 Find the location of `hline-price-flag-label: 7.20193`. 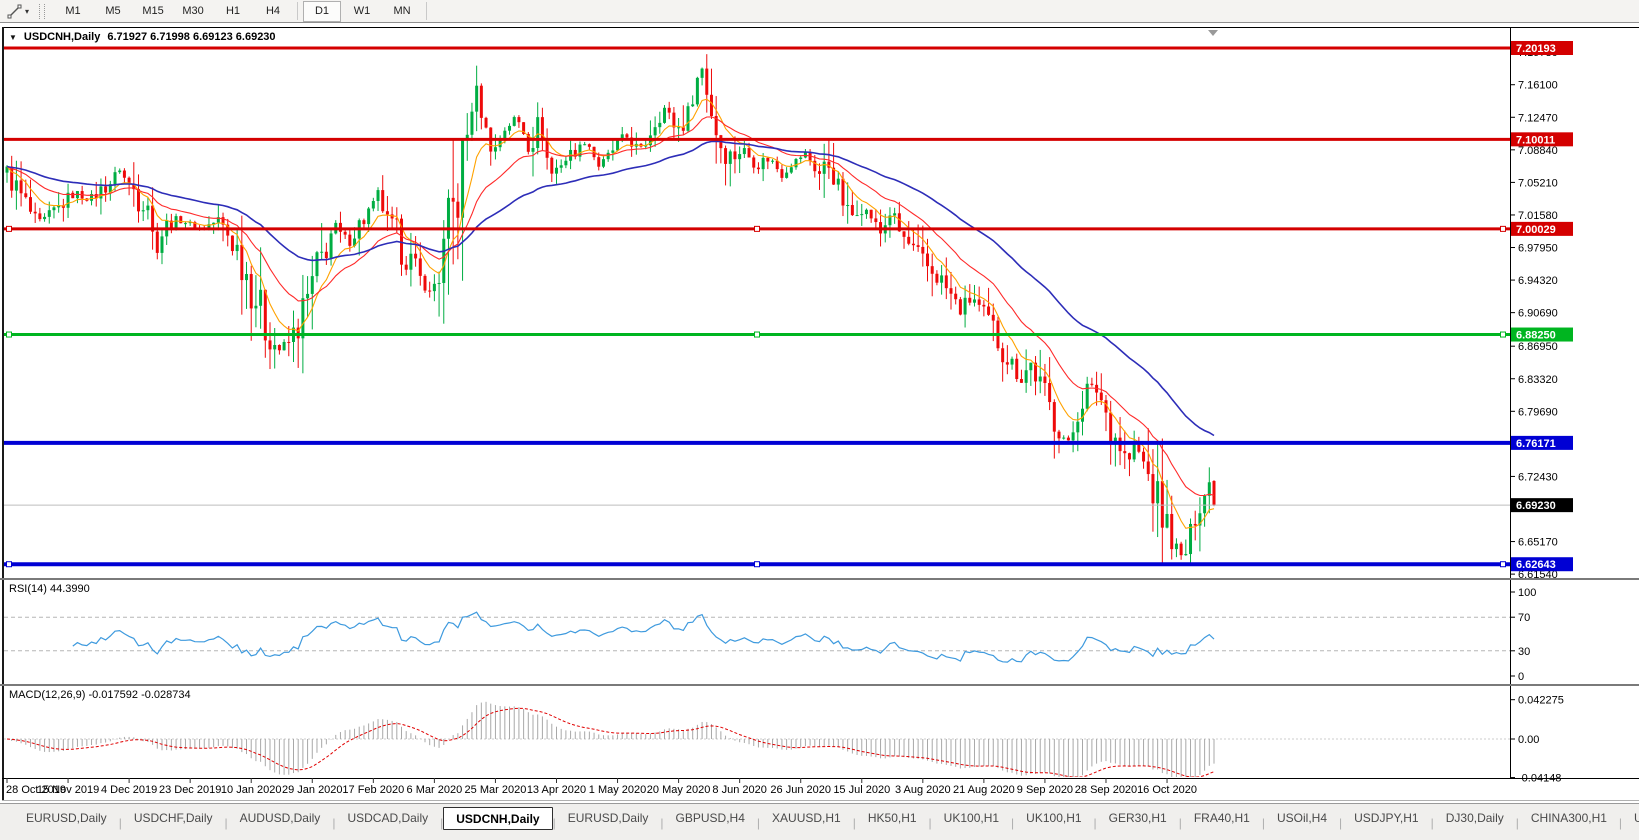

hline-price-flag-label: 7.20193 is located at coordinates (1536, 49).